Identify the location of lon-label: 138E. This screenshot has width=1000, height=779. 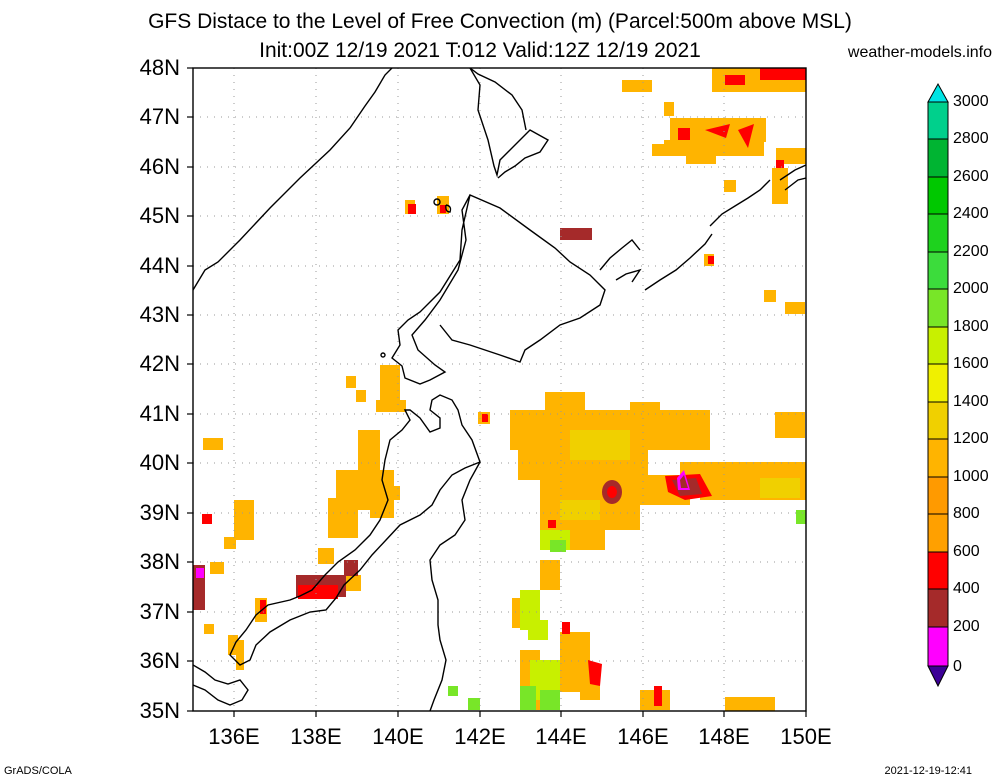
(316, 736).